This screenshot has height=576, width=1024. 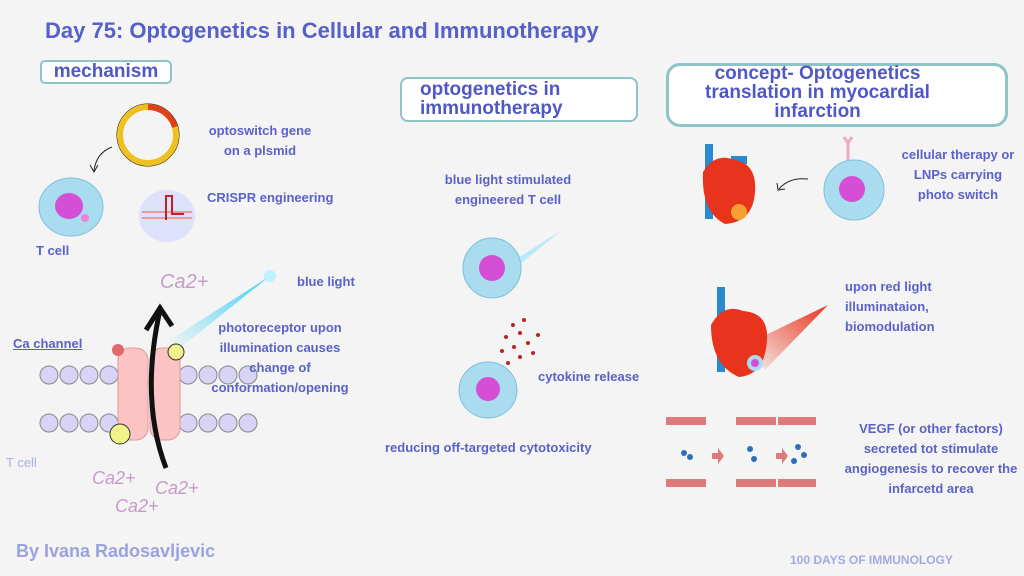 I want to click on myocardial-heading-box, so click(x=837, y=95).